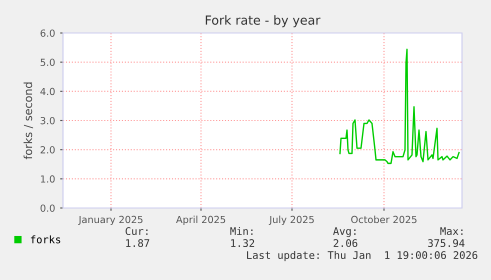 This screenshot has width=491, height=280. I want to click on text: Cur:, so click(137, 231).